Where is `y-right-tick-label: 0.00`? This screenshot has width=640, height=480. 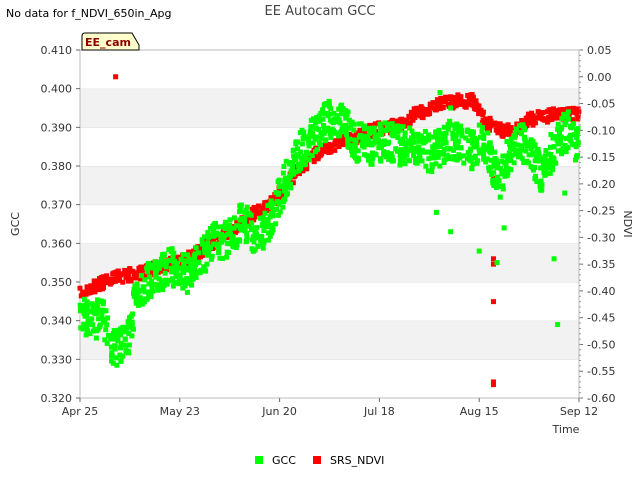 y-right-tick-label: 0.00 is located at coordinates (599, 77).